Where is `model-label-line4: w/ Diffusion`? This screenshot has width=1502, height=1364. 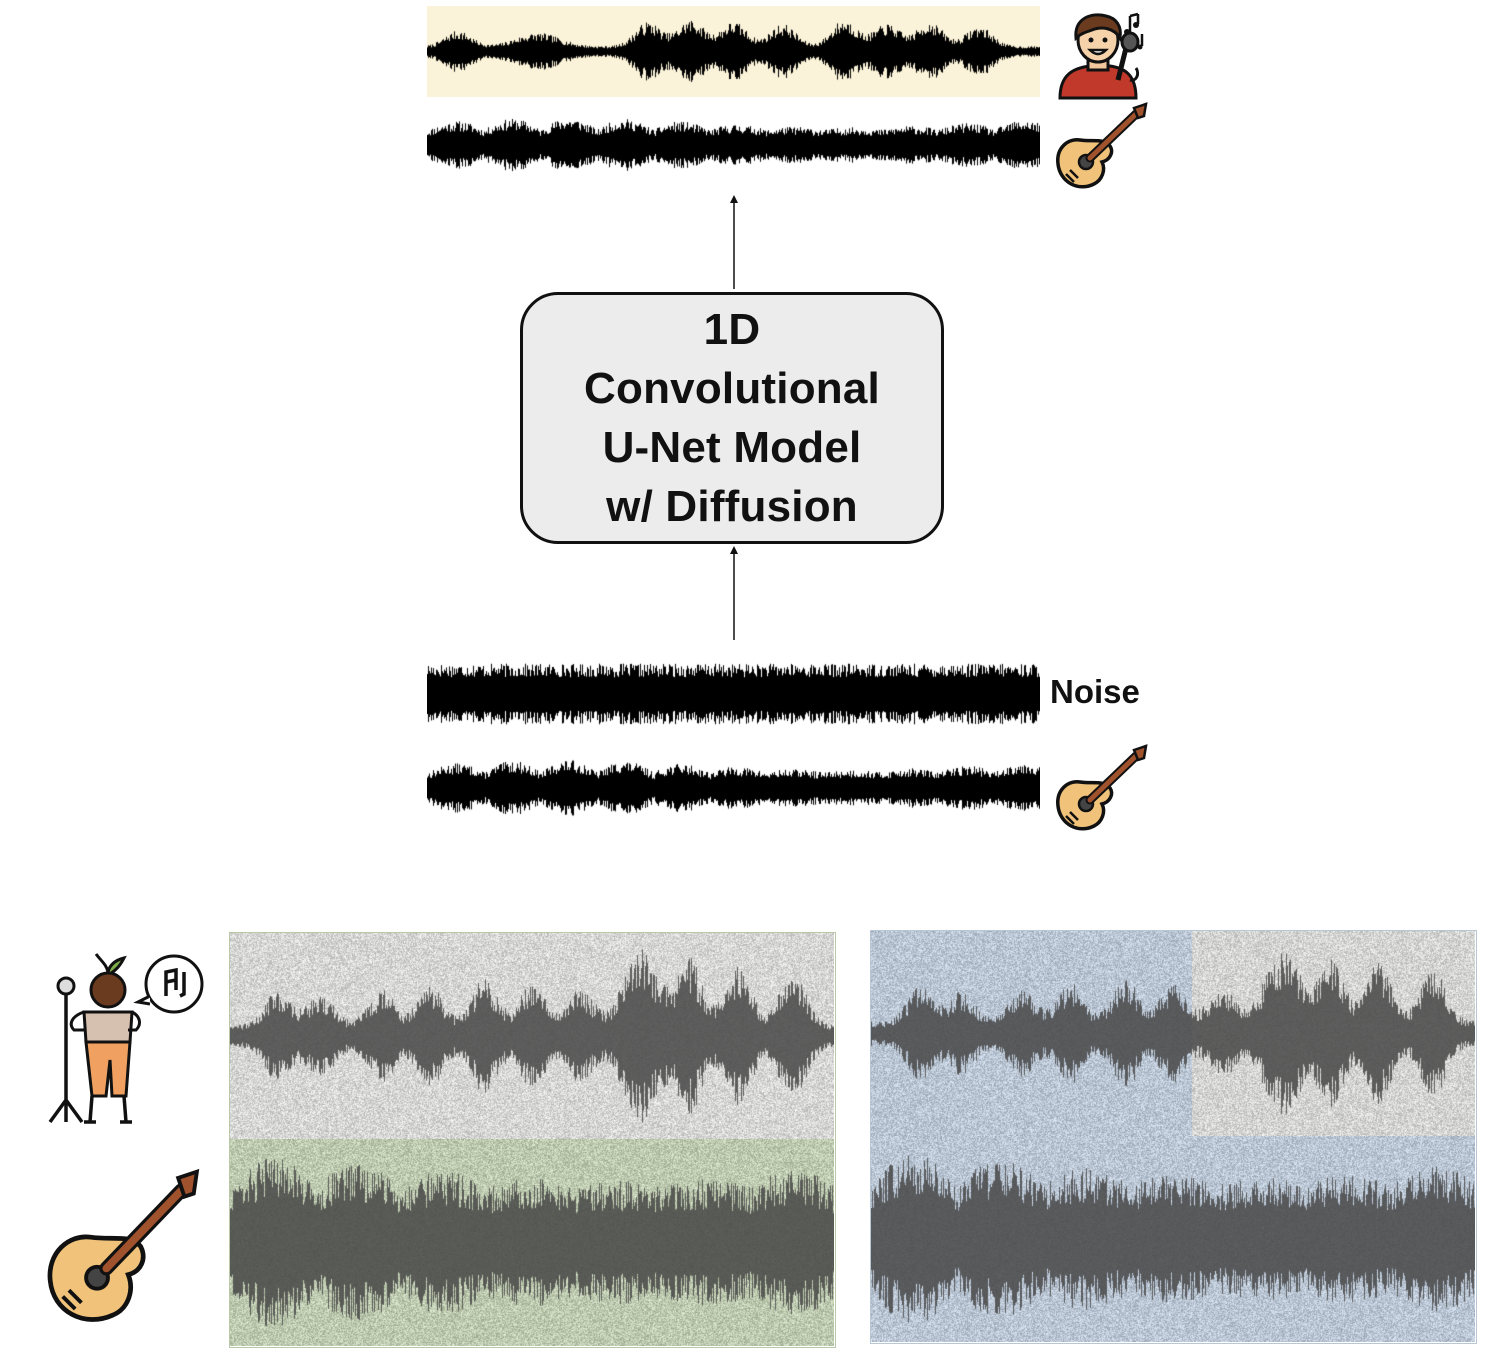
model-label-line4: w/ Diffusion is located at coordinates (732, 506).